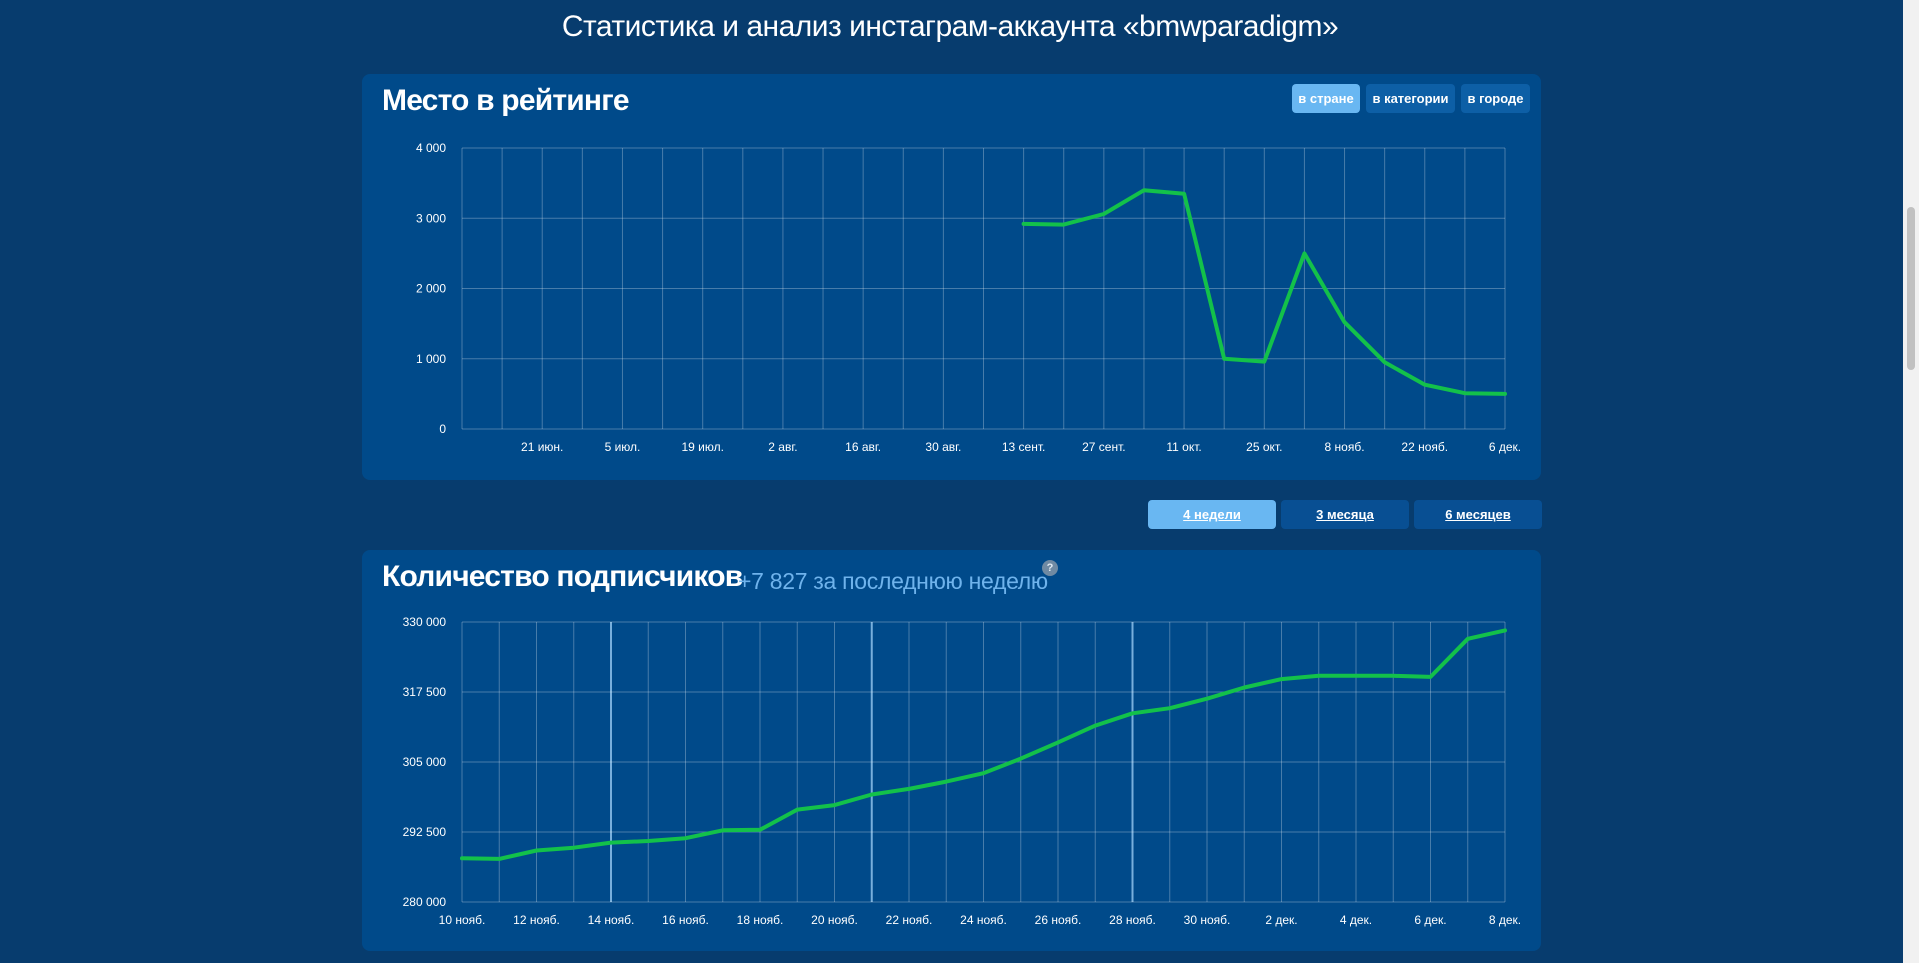  I want to click on scrollbar-thumb, so click(1911, 288).